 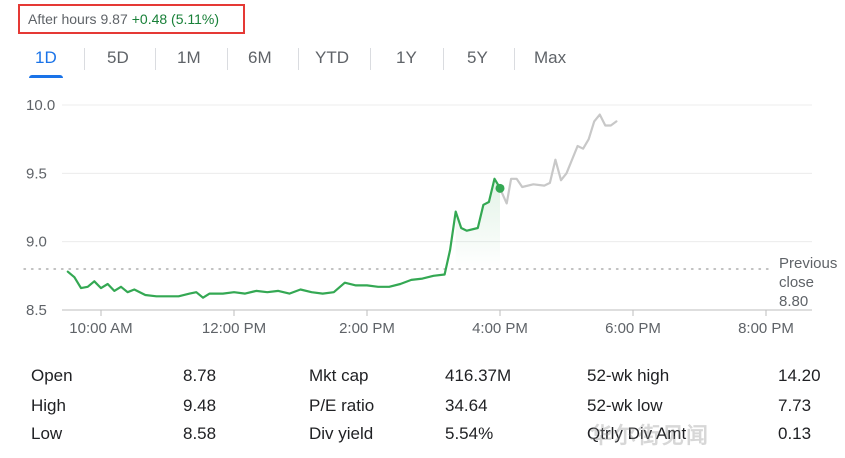 What do you see at coordinates (200, 405) in the screenshot?
I see `stat-value: 9.48` at bounding box center [200, 405].